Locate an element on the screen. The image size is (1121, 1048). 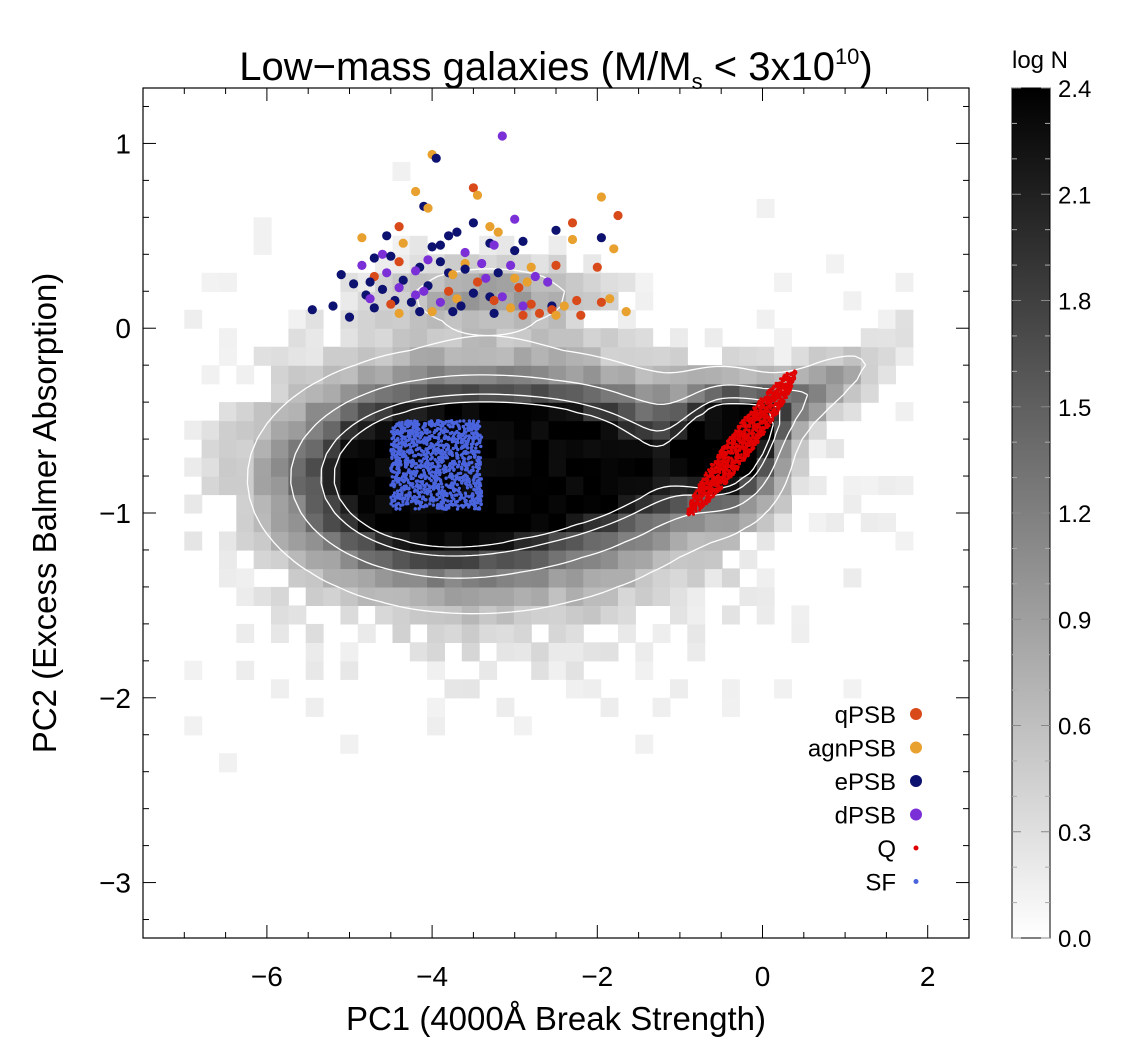
y-axis-label: PC2 (Excess Balmer Absorption) is located at coordinates (44, 513).